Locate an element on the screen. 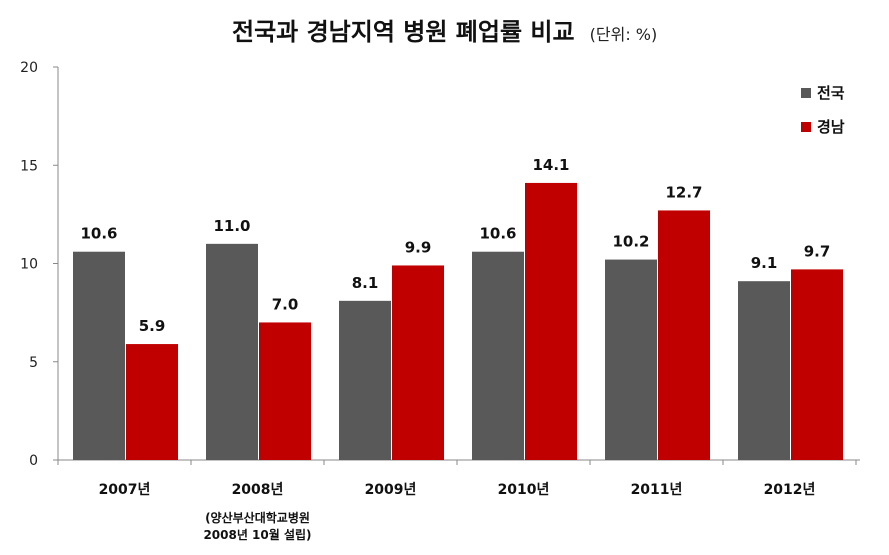 Image resolution: width=889 pixels, height=555 pixels. bar-경남-2010년 is located at coordinates (551, 321).